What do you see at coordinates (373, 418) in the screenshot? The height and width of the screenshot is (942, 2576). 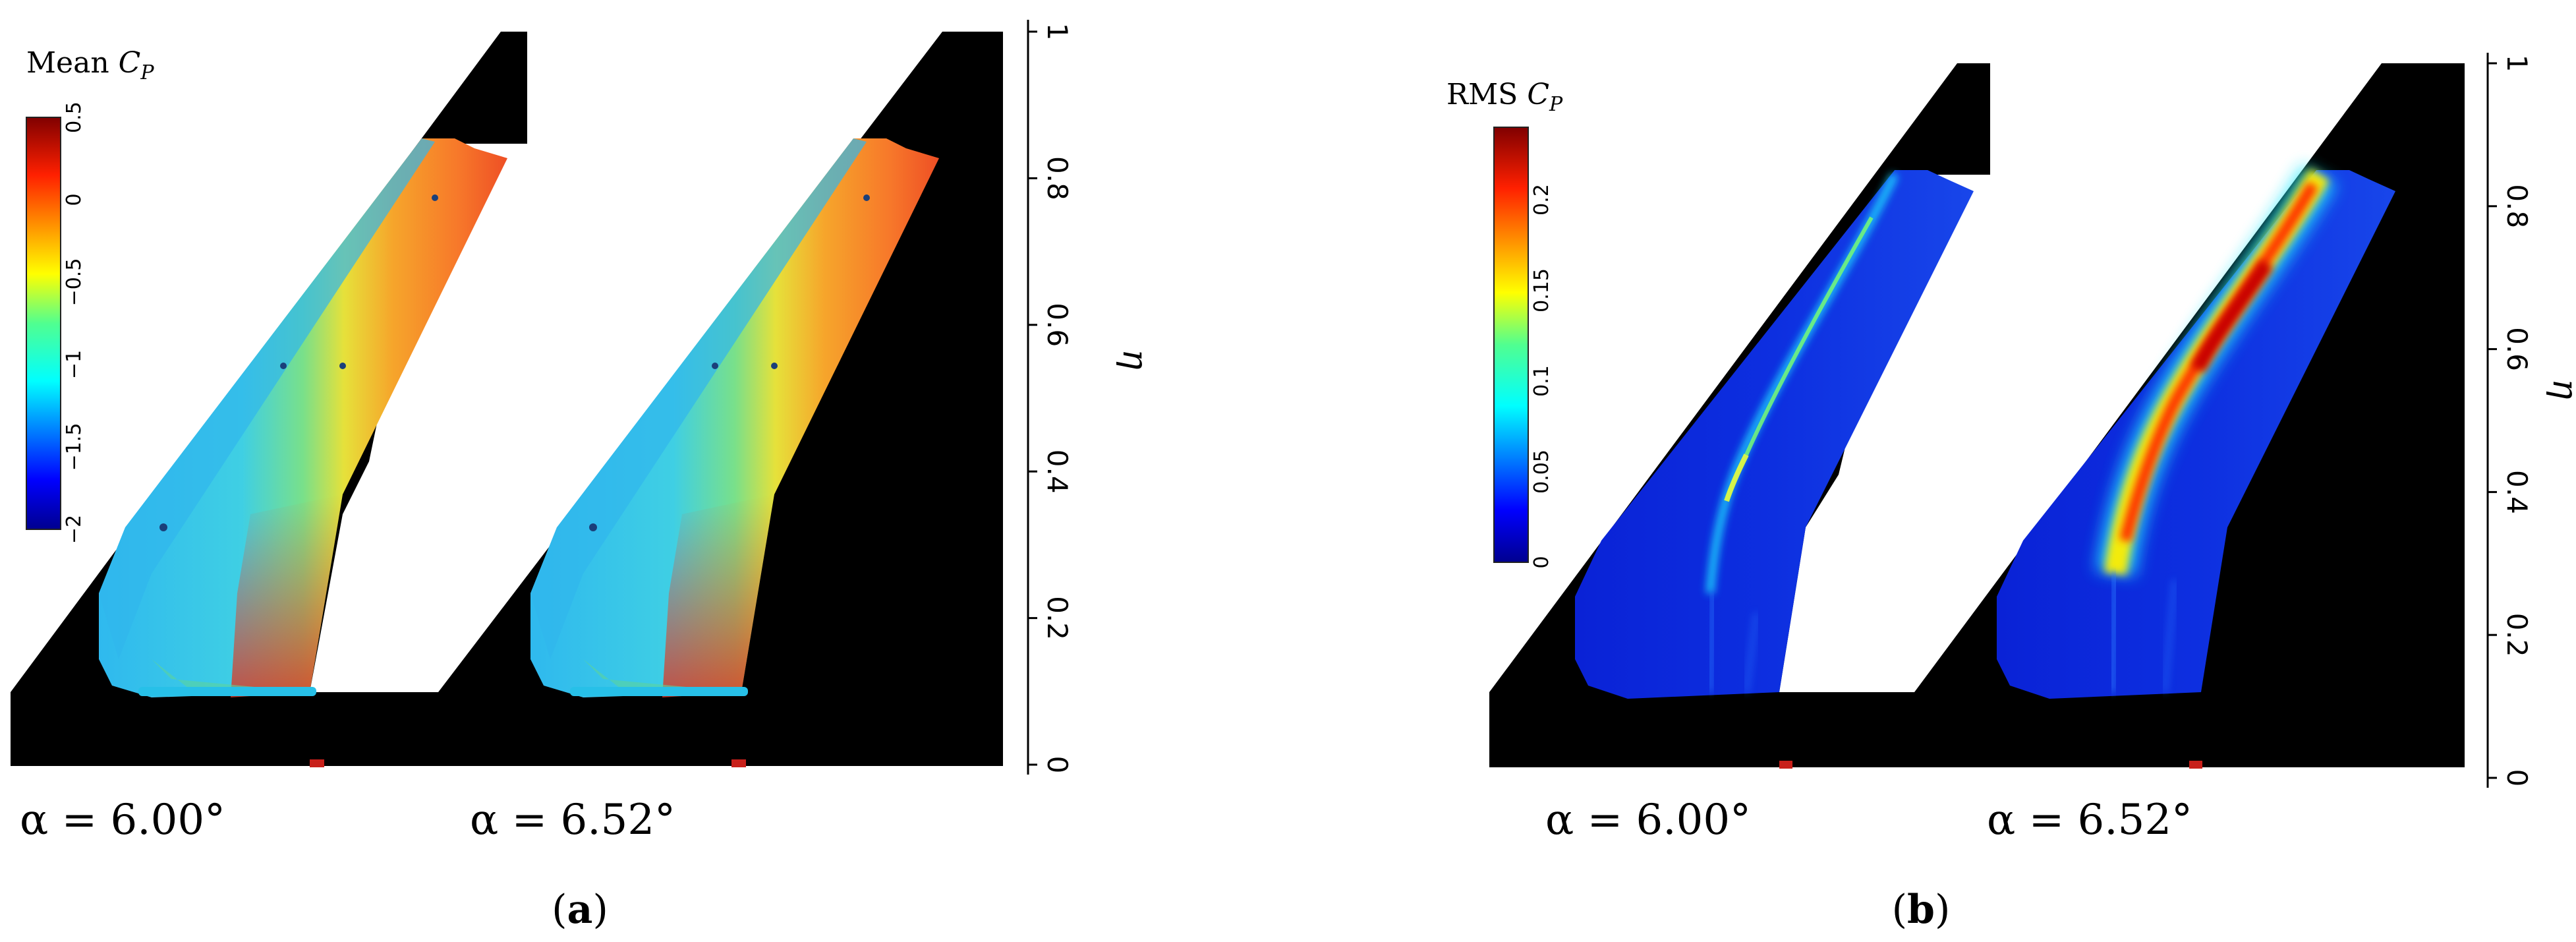 I see `gap-region-a` at bounding box center [373, 418].